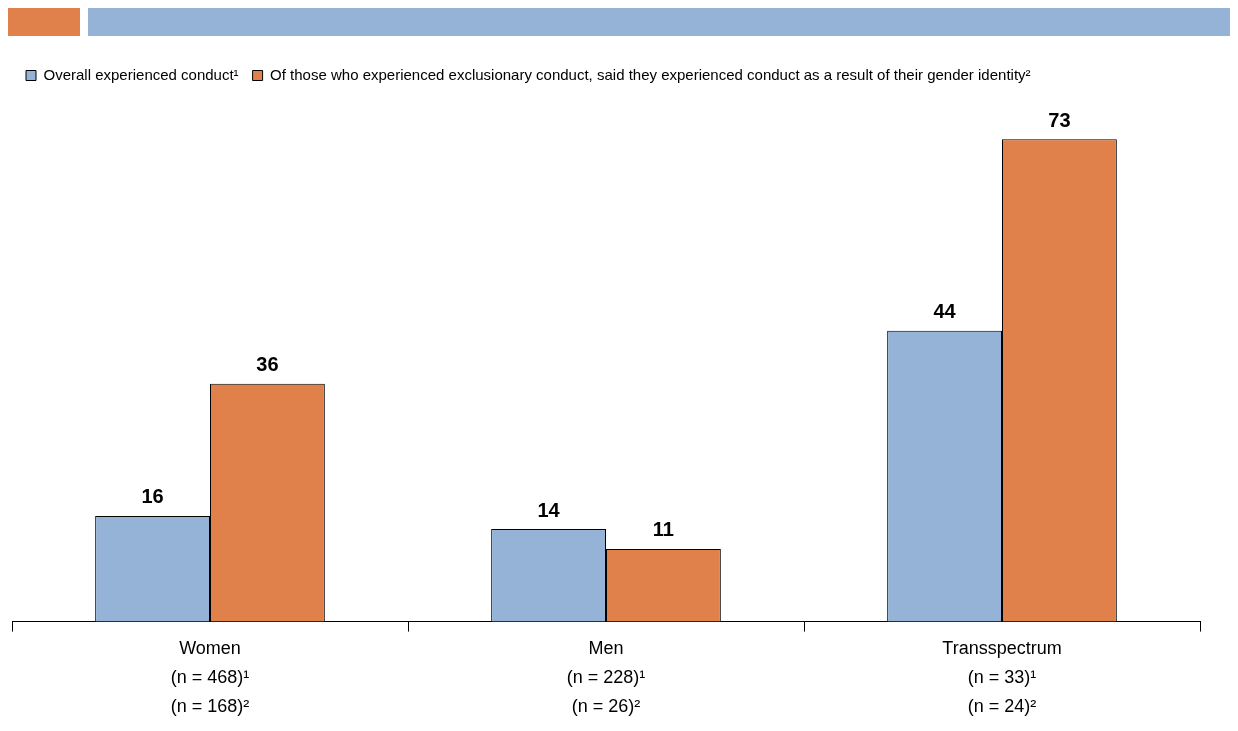  What do you see at coordinates (549, 509) in the screenshot?
I see `data-label: 14` at bounding box center [549, 509].